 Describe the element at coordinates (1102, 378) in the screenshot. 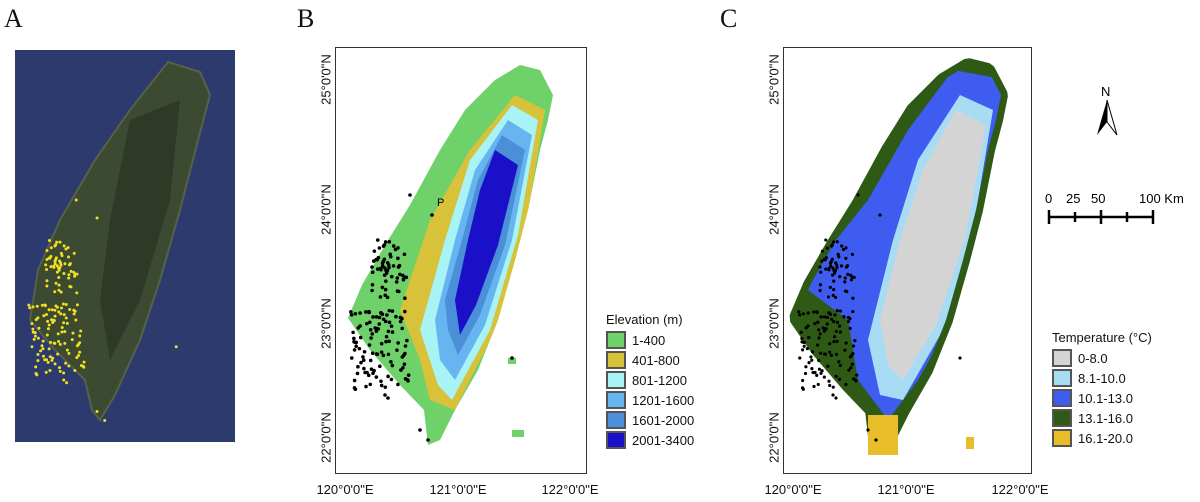

I see `legend-label: 8.1-10.0` at that location.